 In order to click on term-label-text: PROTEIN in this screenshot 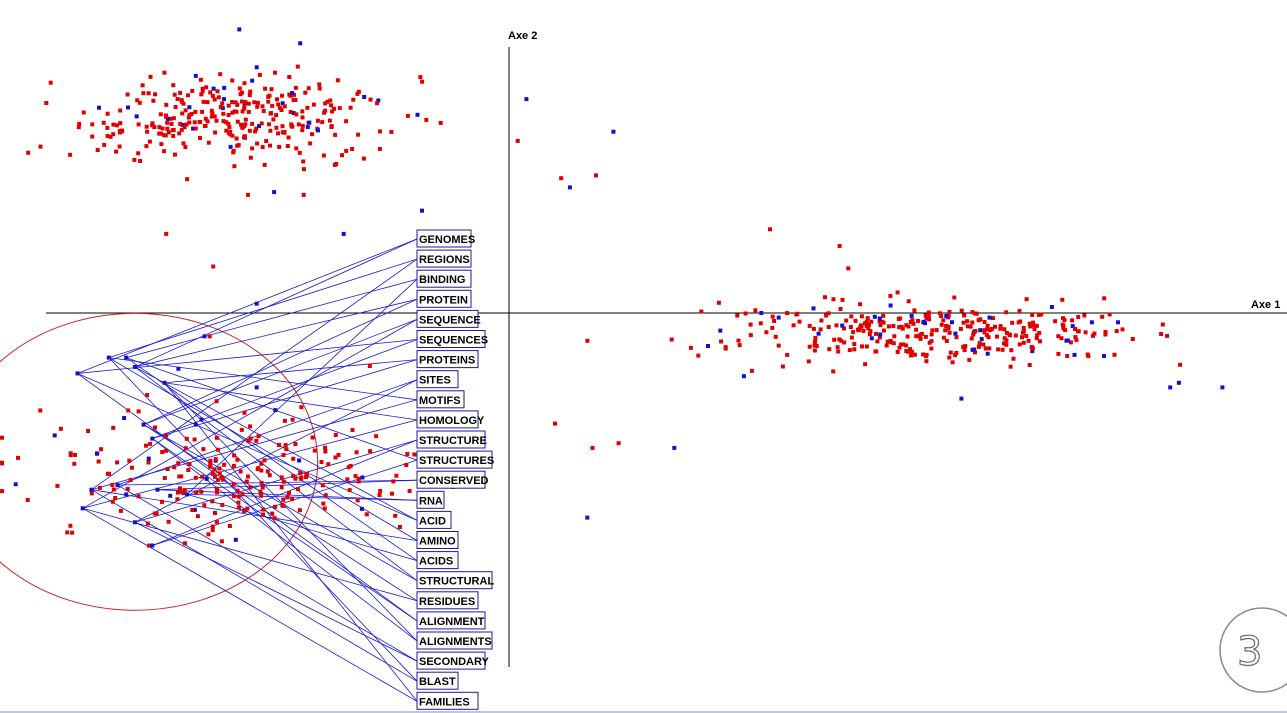, I will do `click(443, 300)`.